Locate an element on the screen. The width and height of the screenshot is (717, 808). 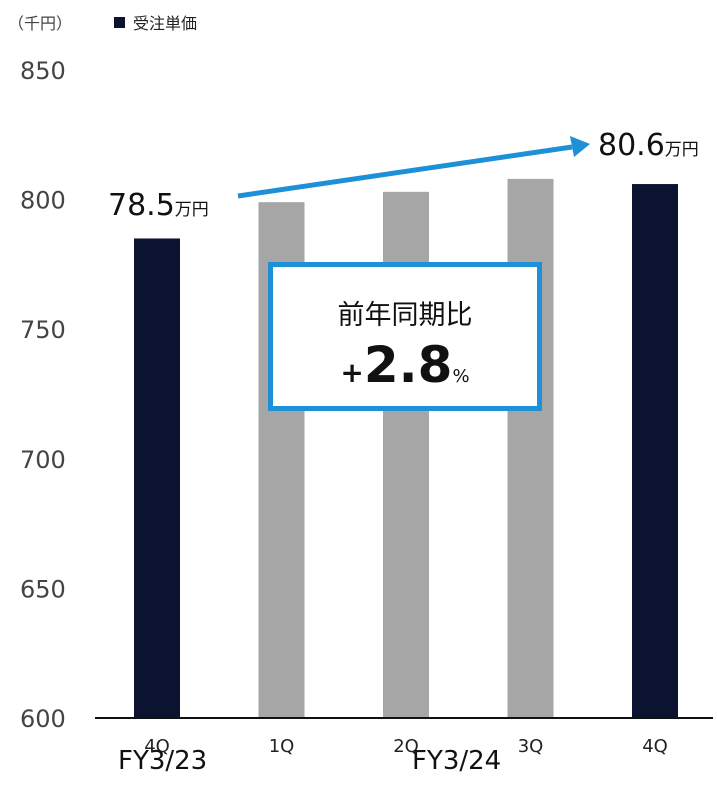
end-unit: 万円 is located at coordinates (681, 150).